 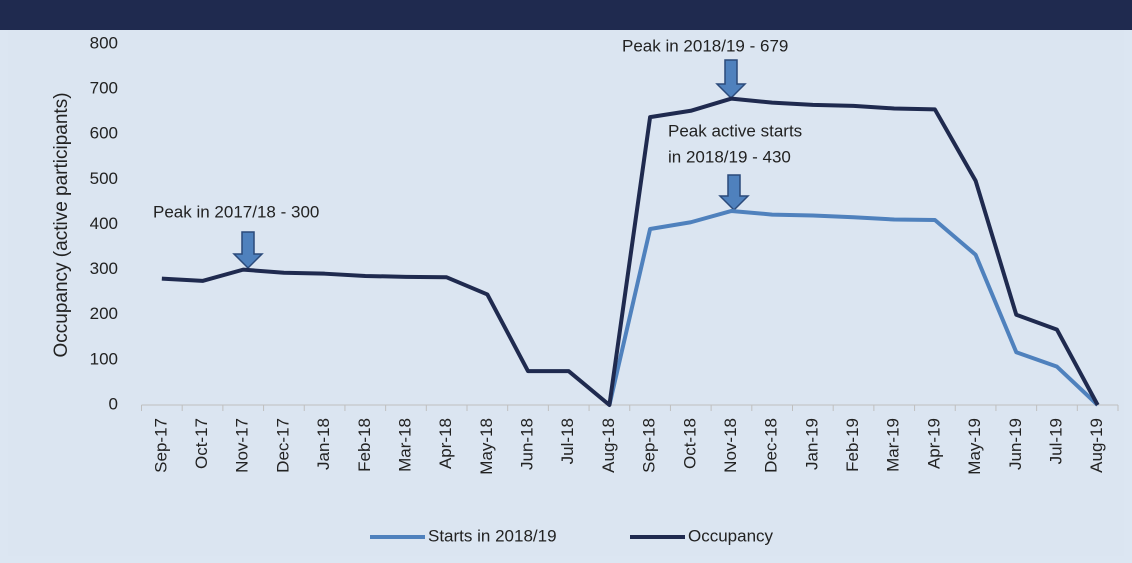 What do you see at coordinates (364, 445) in the screenshot?
I see `x-tick-label: Feb-18` at bounding box center [364, 445].